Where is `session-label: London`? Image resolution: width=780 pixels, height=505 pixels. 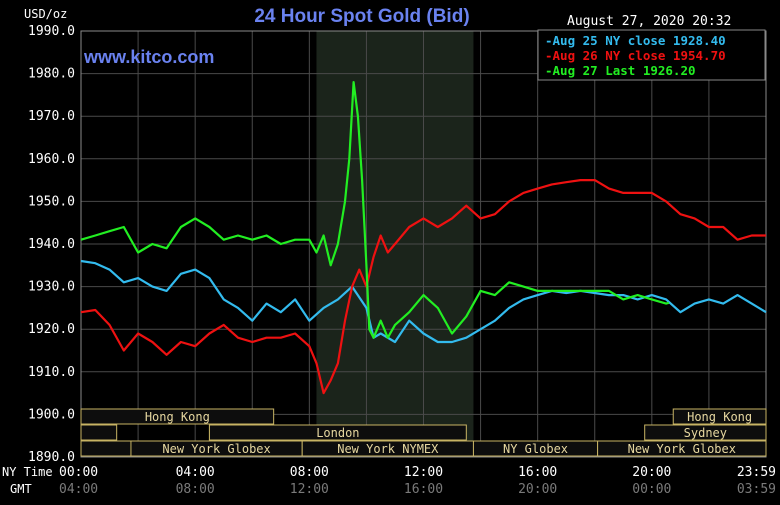
session-label: London is located at coordinates (337, 433).